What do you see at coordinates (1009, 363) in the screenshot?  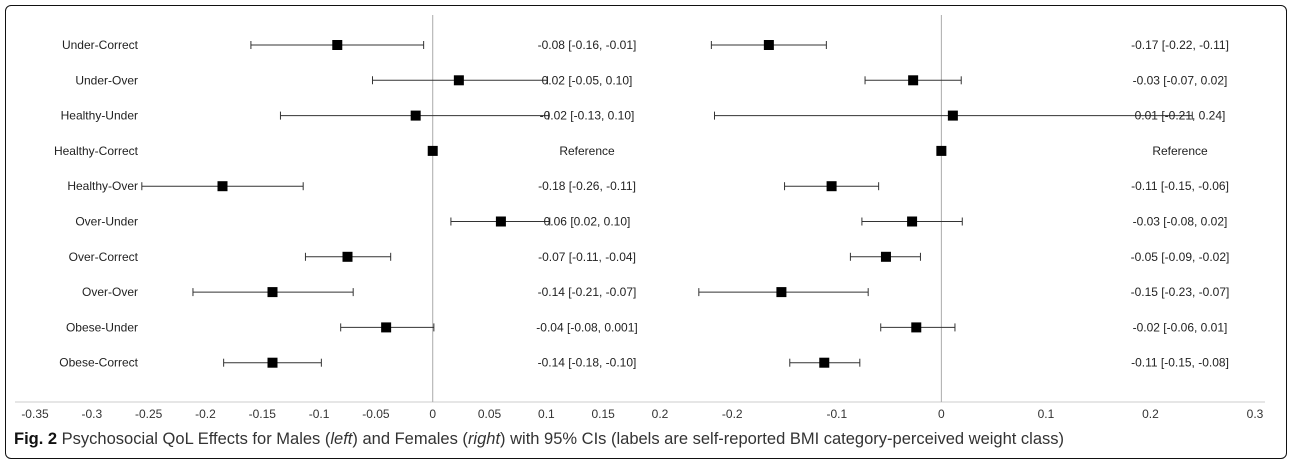 I see `forest-row: -0.11 [-0.15, -0.08]` at bounding box center [1009, 363].